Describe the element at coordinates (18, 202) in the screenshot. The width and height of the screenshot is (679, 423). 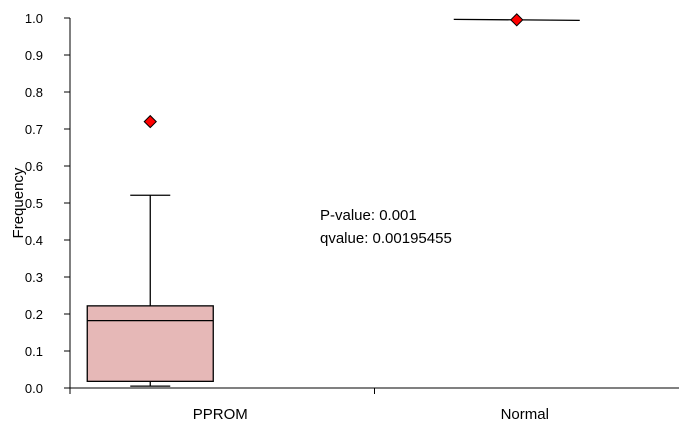
I see `y-axis-title: Frequency` at that location.